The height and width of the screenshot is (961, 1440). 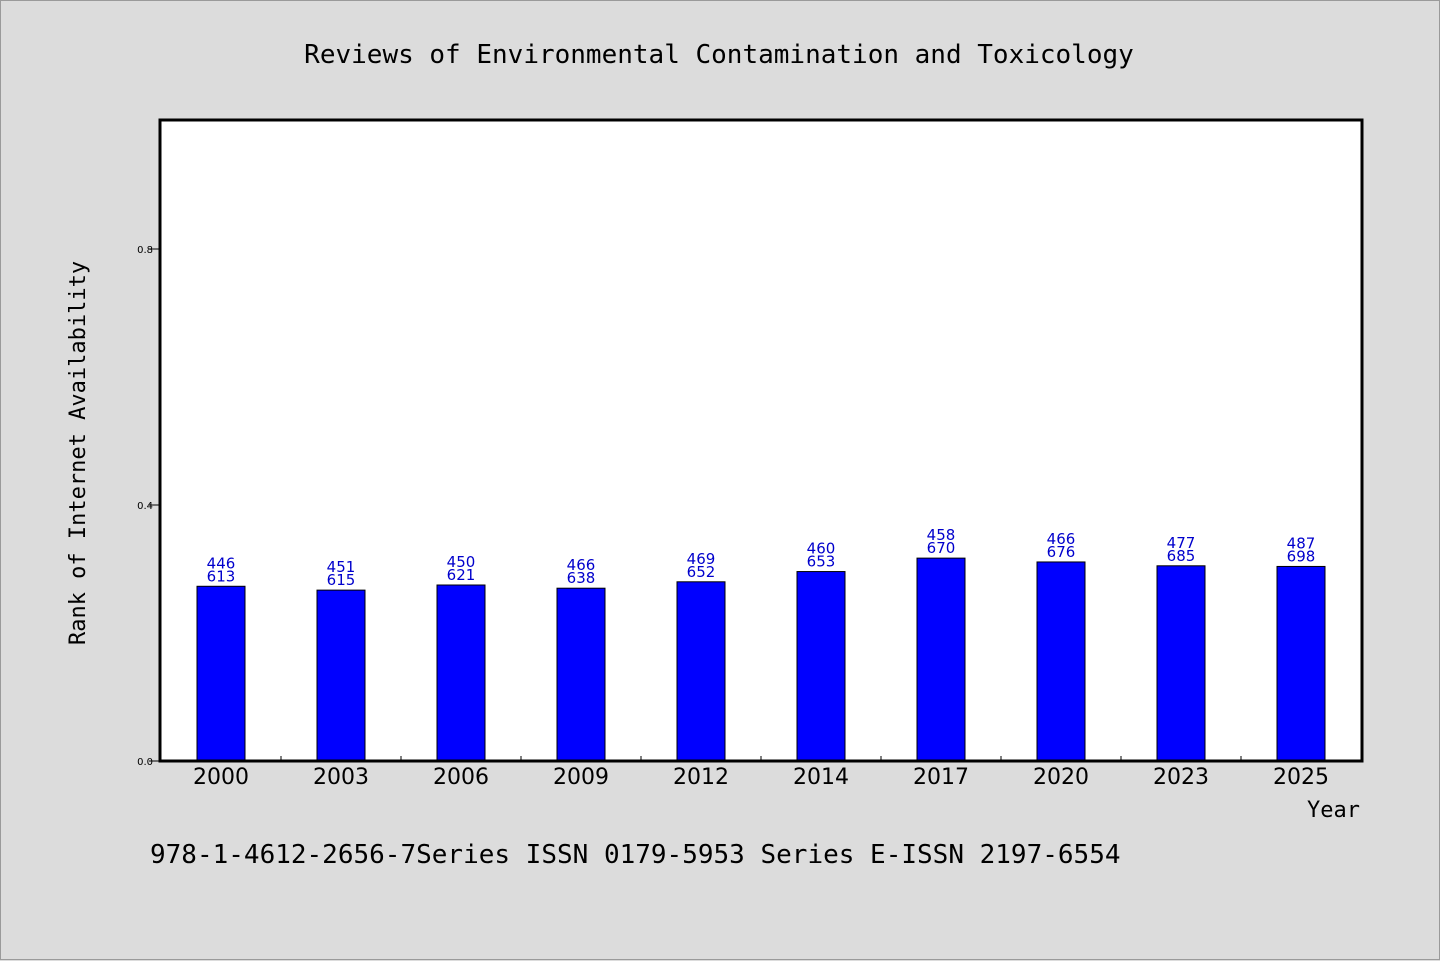 What do you see at coordinates (1061, 552) in the screenshot?
I see `bar-label-bottom-2020: 676` at bounding box center [1061, 552].